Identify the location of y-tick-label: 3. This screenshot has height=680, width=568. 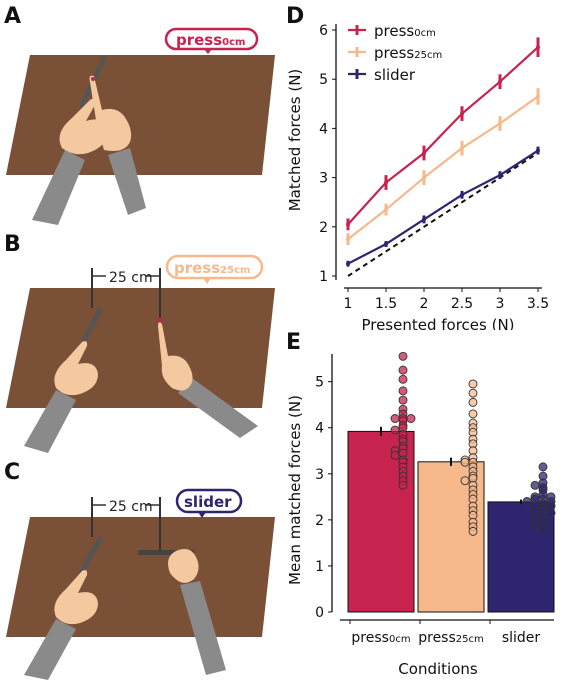
(319, 475).